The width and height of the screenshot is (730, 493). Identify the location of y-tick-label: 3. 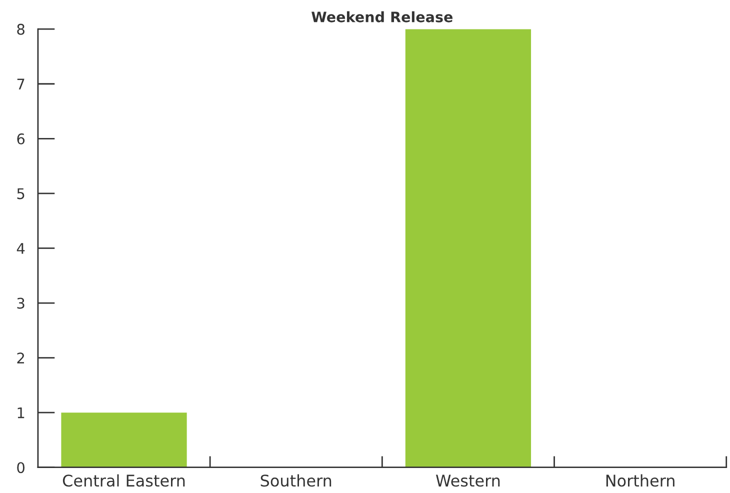
(20, 303).